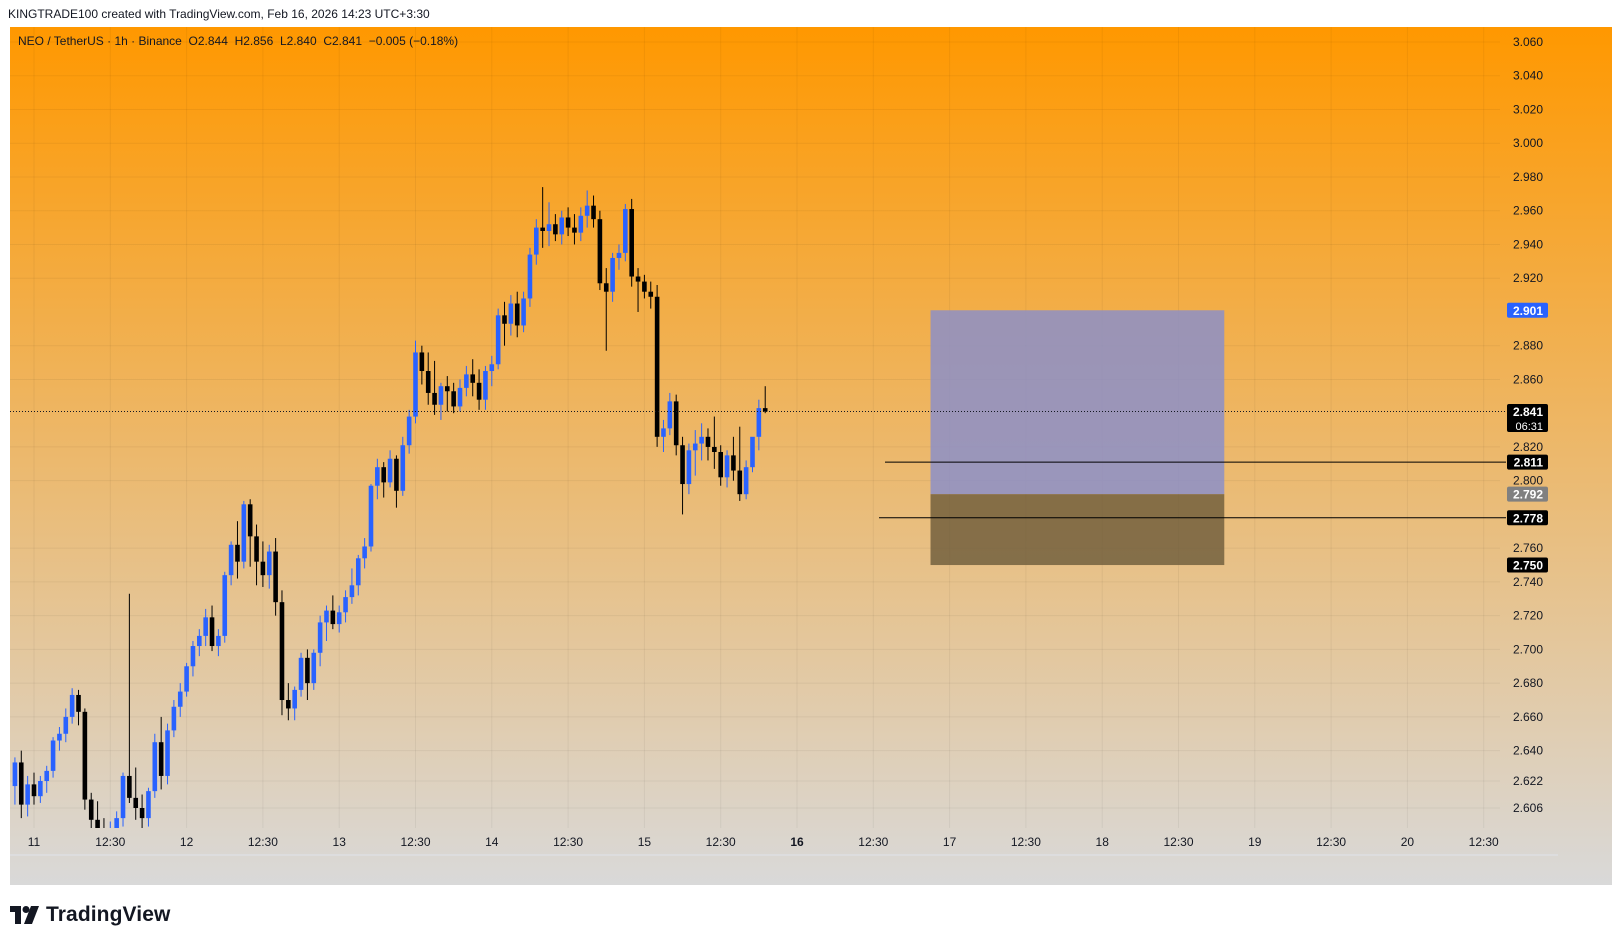 Image resolution: width=1620 pixels, height=944 pixels. I want to click on price-tick-label: 2.606, so click(1528, 808).